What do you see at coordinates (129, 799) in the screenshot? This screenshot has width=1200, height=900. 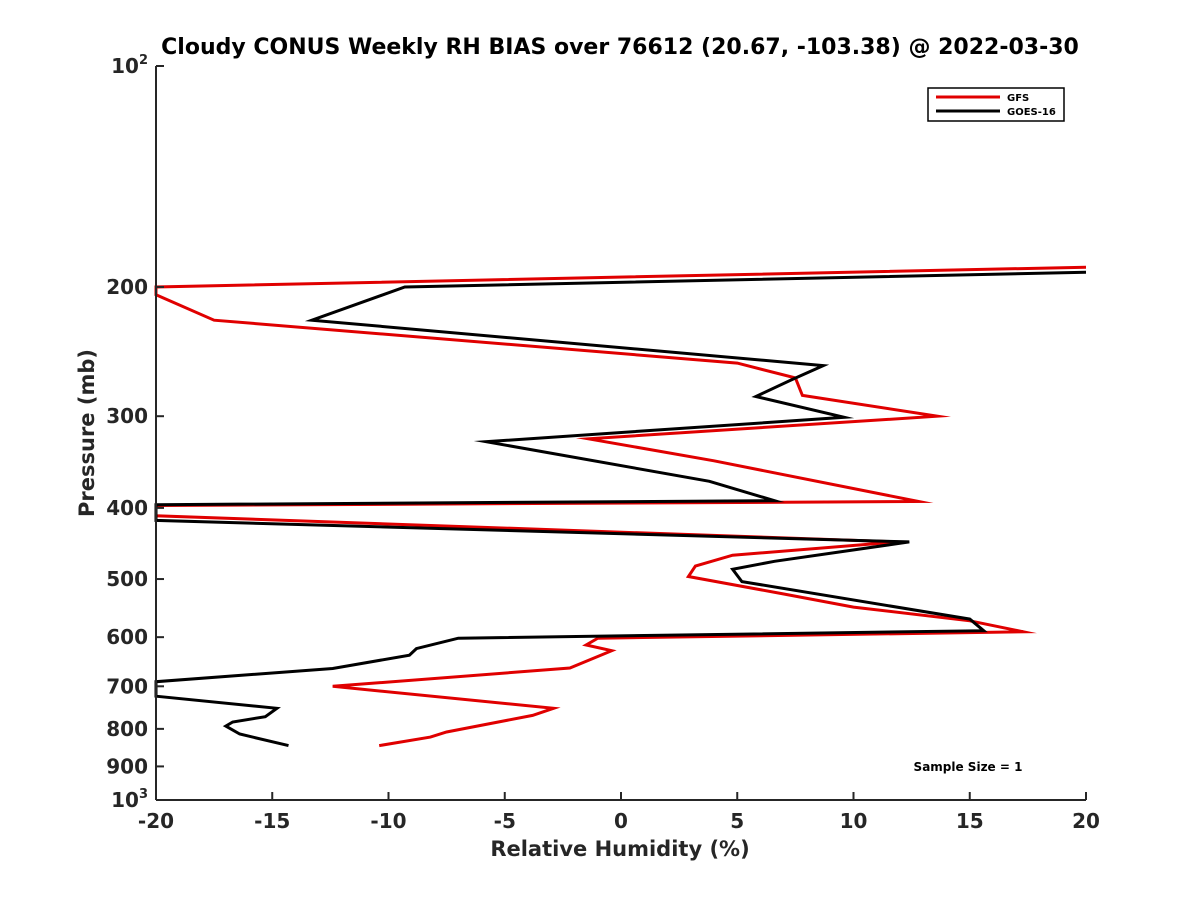 I see `y-tick-label: 10³` at bounding box center [129, 799].